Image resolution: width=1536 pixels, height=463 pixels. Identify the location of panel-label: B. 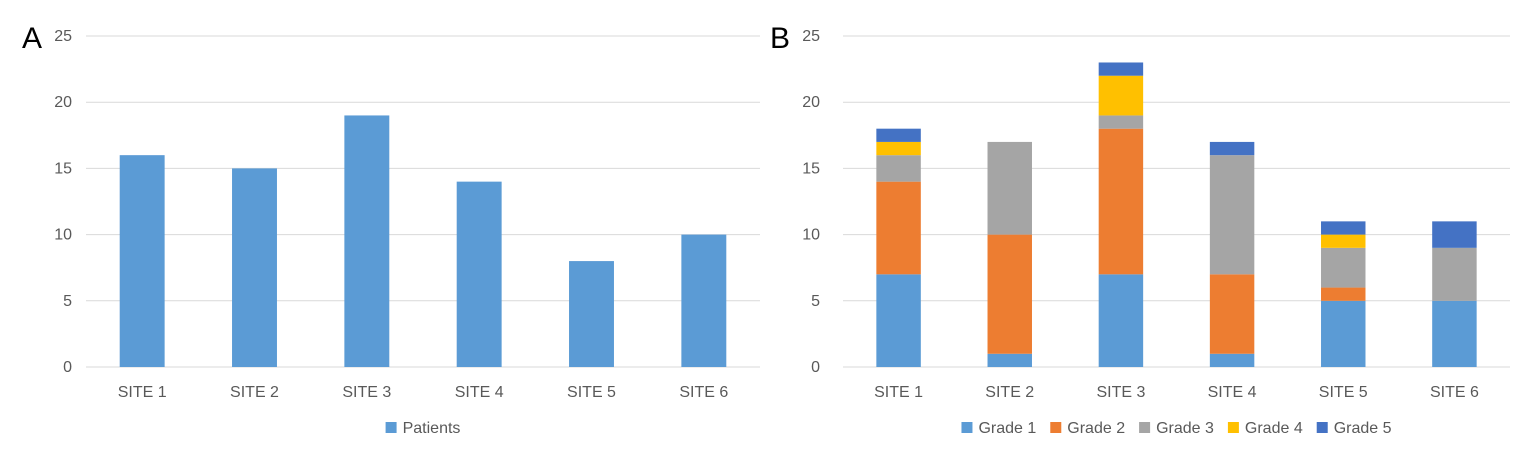
(780, 38).